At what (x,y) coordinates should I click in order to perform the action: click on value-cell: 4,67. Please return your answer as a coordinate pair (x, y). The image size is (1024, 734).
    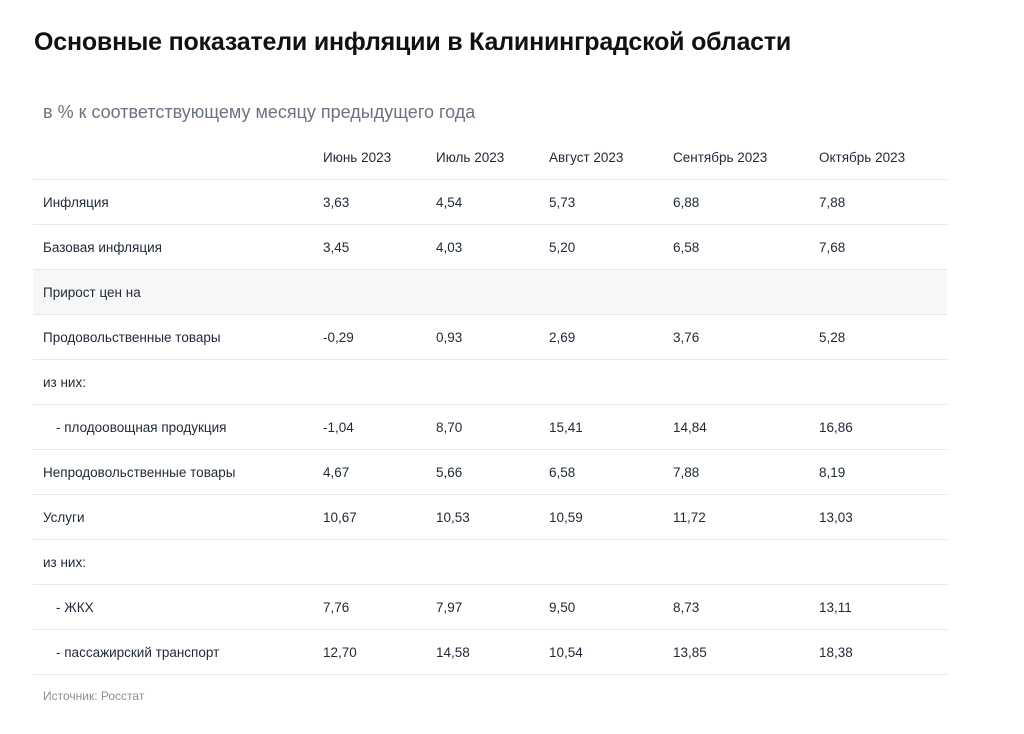
    Looking at the image, I should click on (369, 472).